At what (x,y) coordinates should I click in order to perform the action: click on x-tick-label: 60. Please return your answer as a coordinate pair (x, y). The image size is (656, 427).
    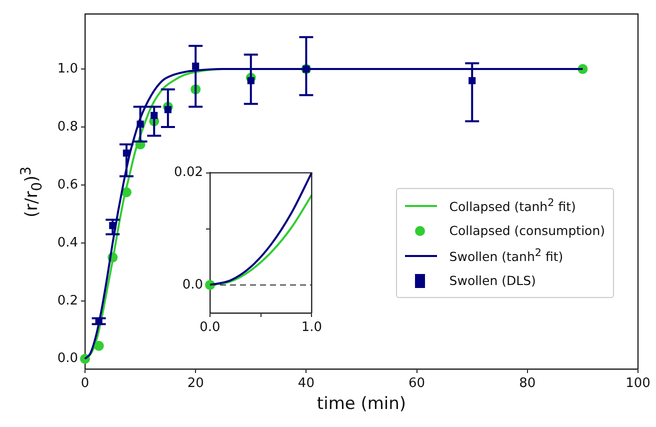
    Looking at the image, I should click on (417, 384).